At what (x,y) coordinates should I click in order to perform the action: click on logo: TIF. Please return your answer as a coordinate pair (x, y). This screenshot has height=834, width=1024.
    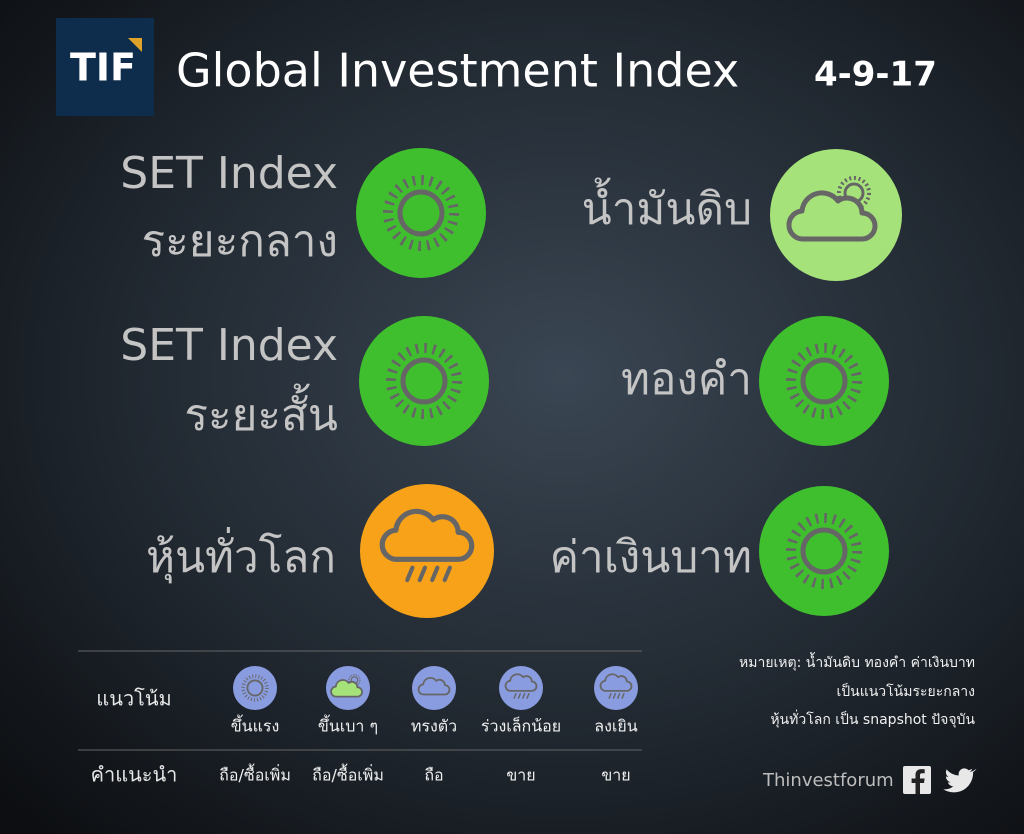
    Looking at the image, I should click on (105, 67).